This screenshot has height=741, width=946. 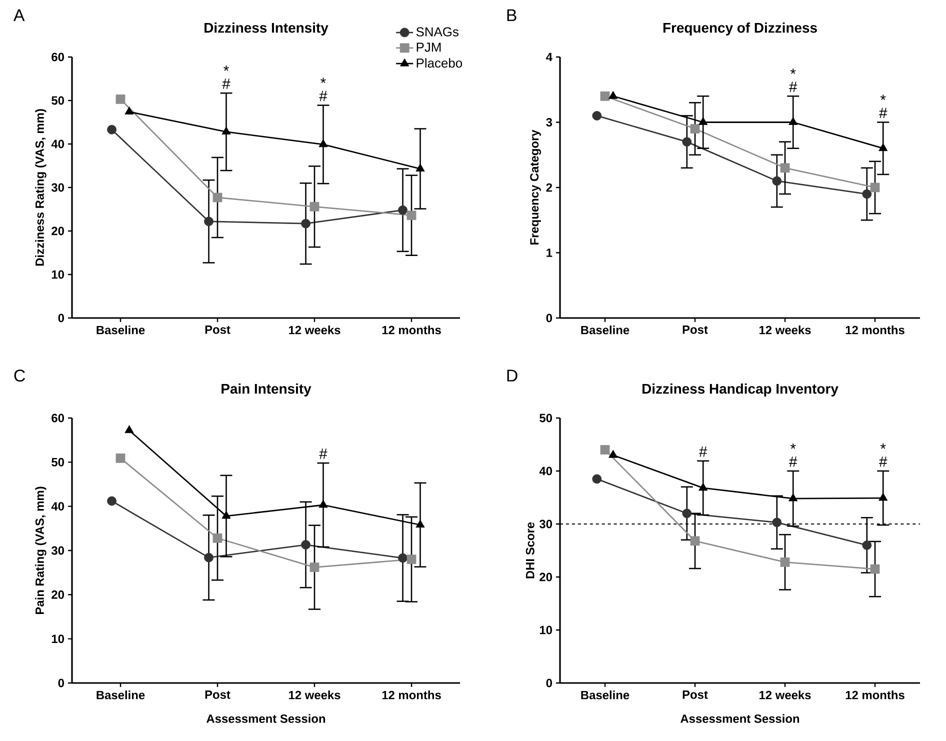 What do you see at coordinates (20, 376) in the screenshot?
I see `text: C` at bounding box center [20, 376].